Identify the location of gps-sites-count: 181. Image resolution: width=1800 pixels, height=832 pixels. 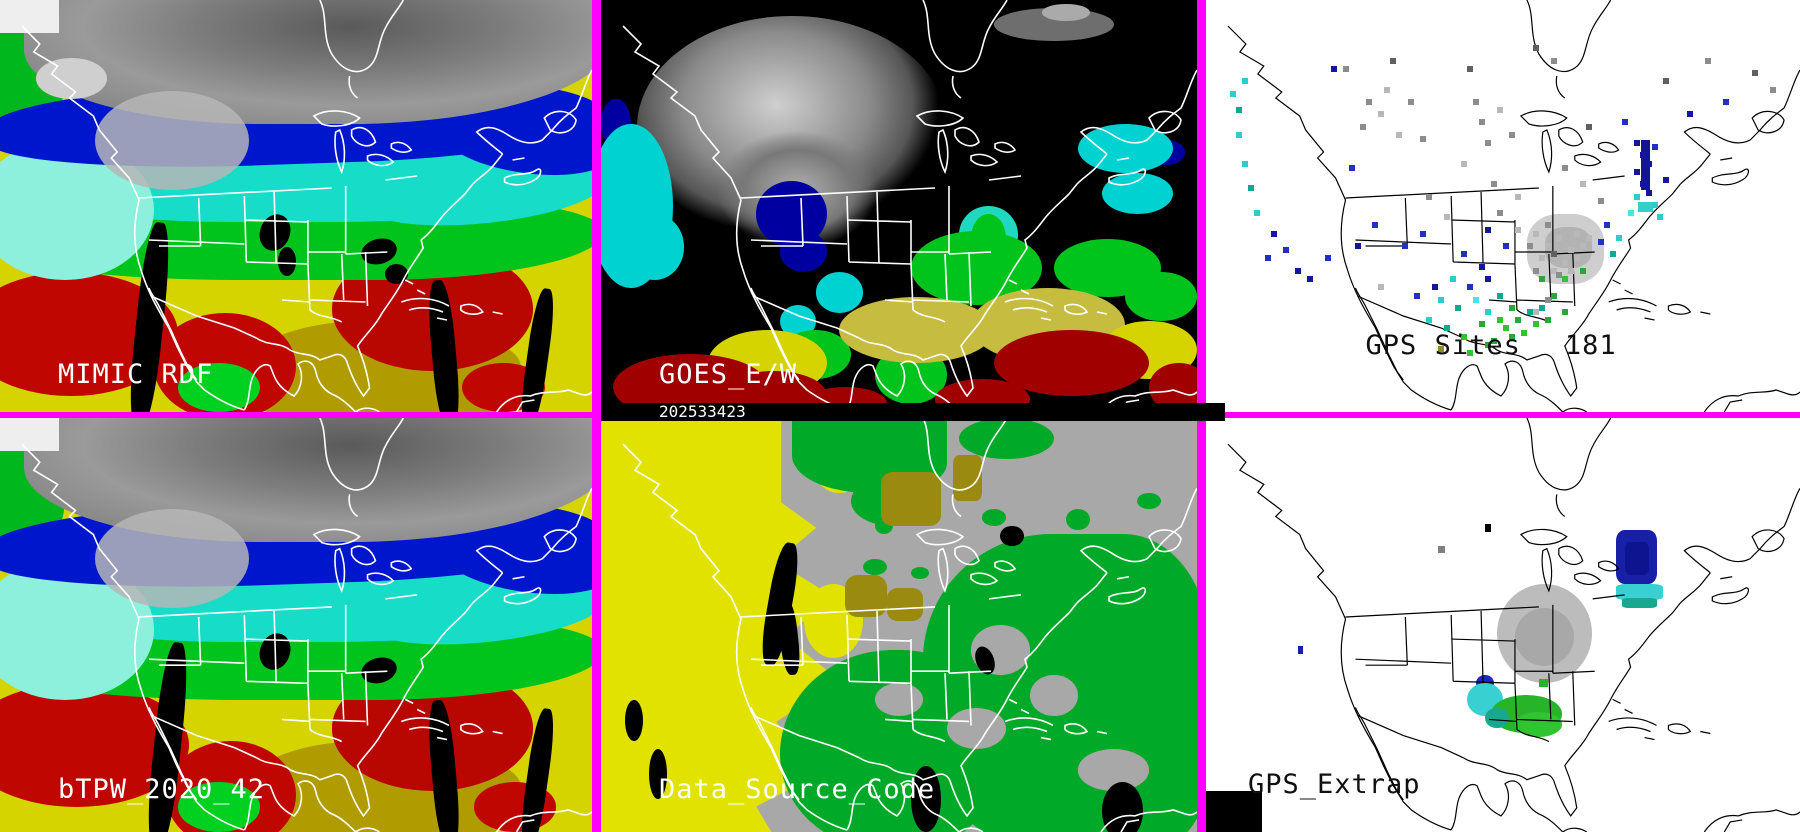
(1590, 345).